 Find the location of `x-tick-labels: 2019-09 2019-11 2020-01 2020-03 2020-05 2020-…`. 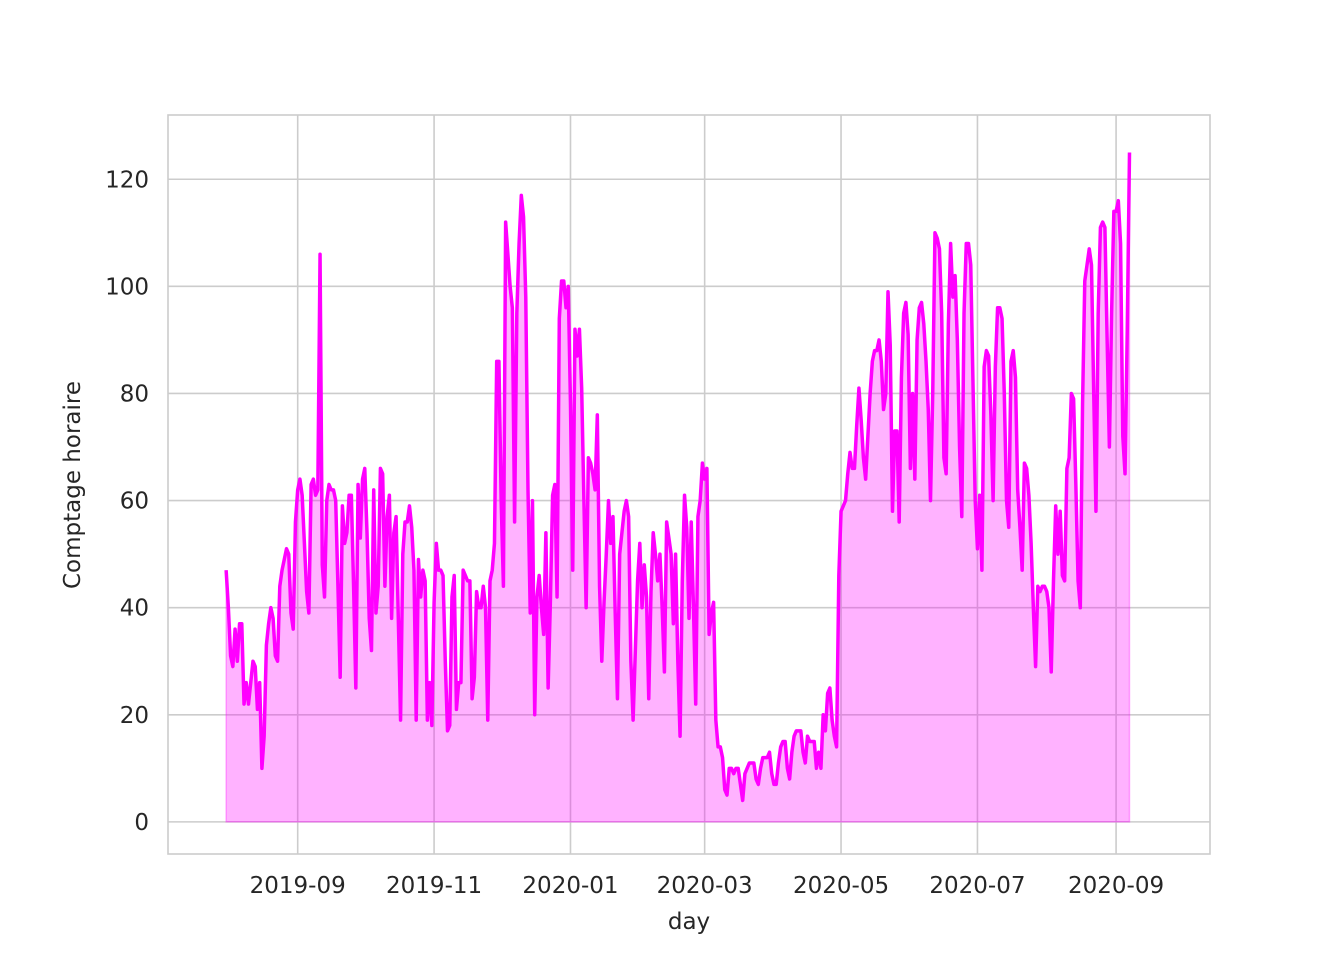

x-tick-labels: 2019-09 2019-11 2020-01 2020-03 2020-05 2020-… is located at coordinates (707, 886).